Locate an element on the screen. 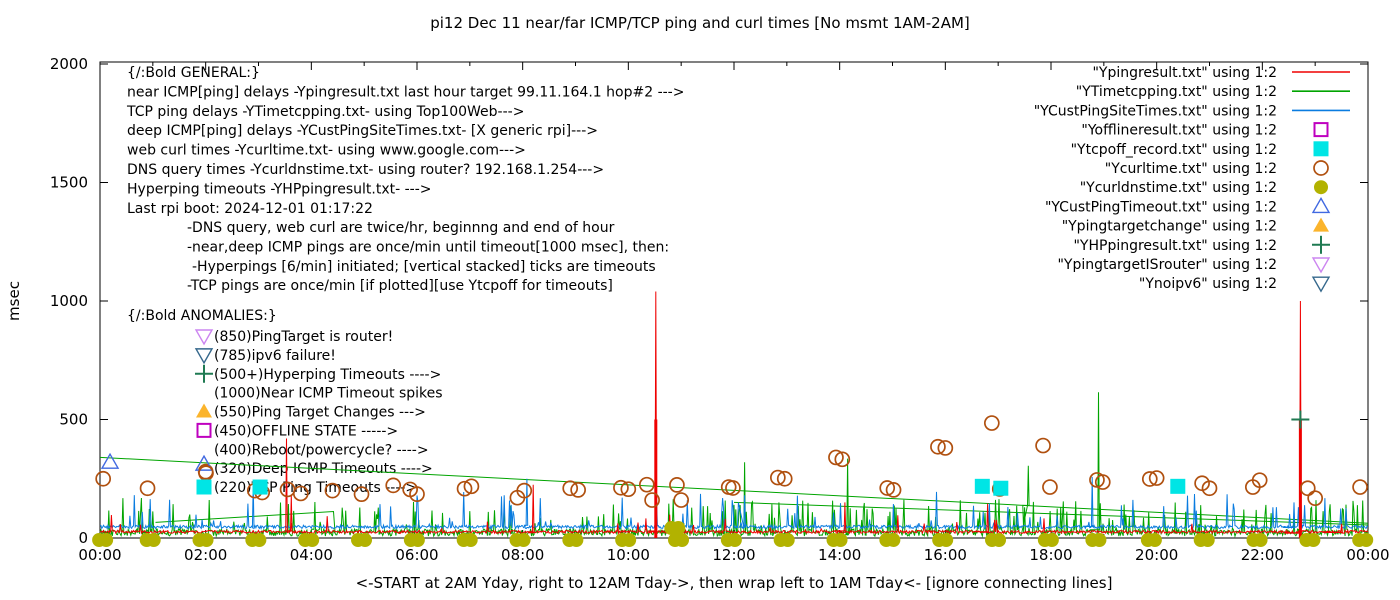 This screenshot has height=600, width=1400. thick-spike-Ypingresult.txt is located at coordinates (1300, 478).